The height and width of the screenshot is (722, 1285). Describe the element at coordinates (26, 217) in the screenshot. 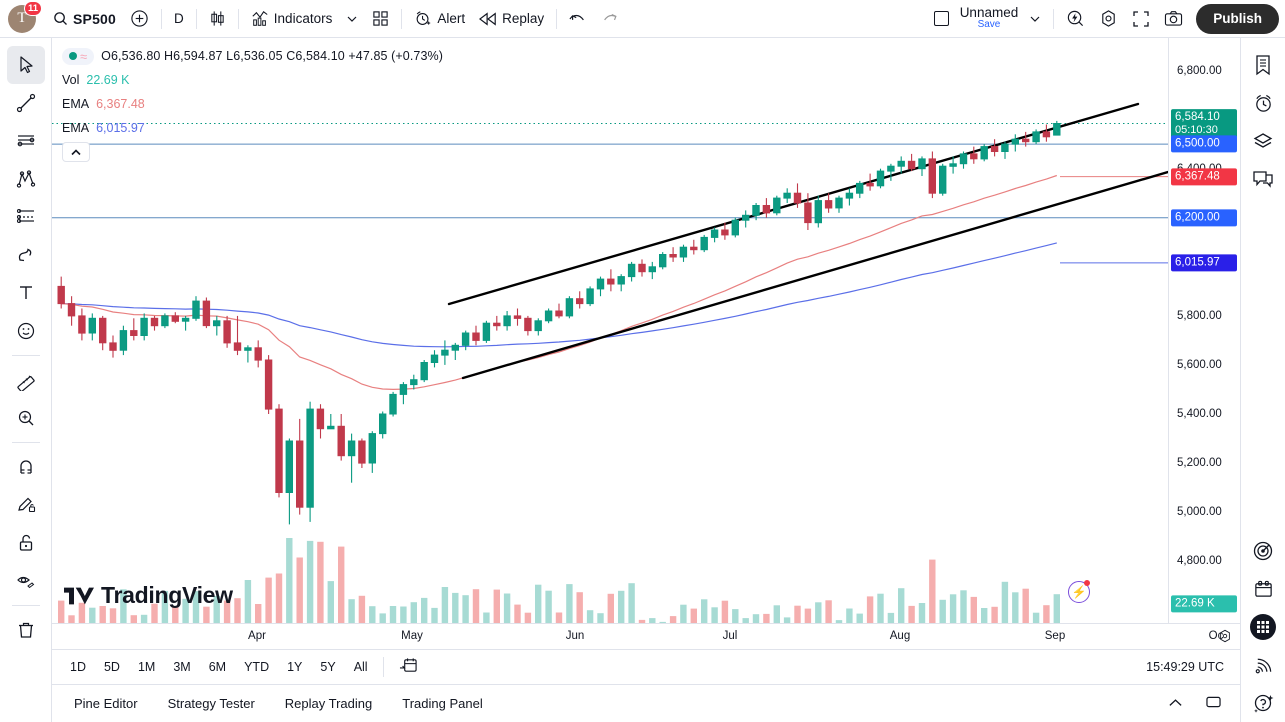

I see `fib-retracement-tool` at that location.